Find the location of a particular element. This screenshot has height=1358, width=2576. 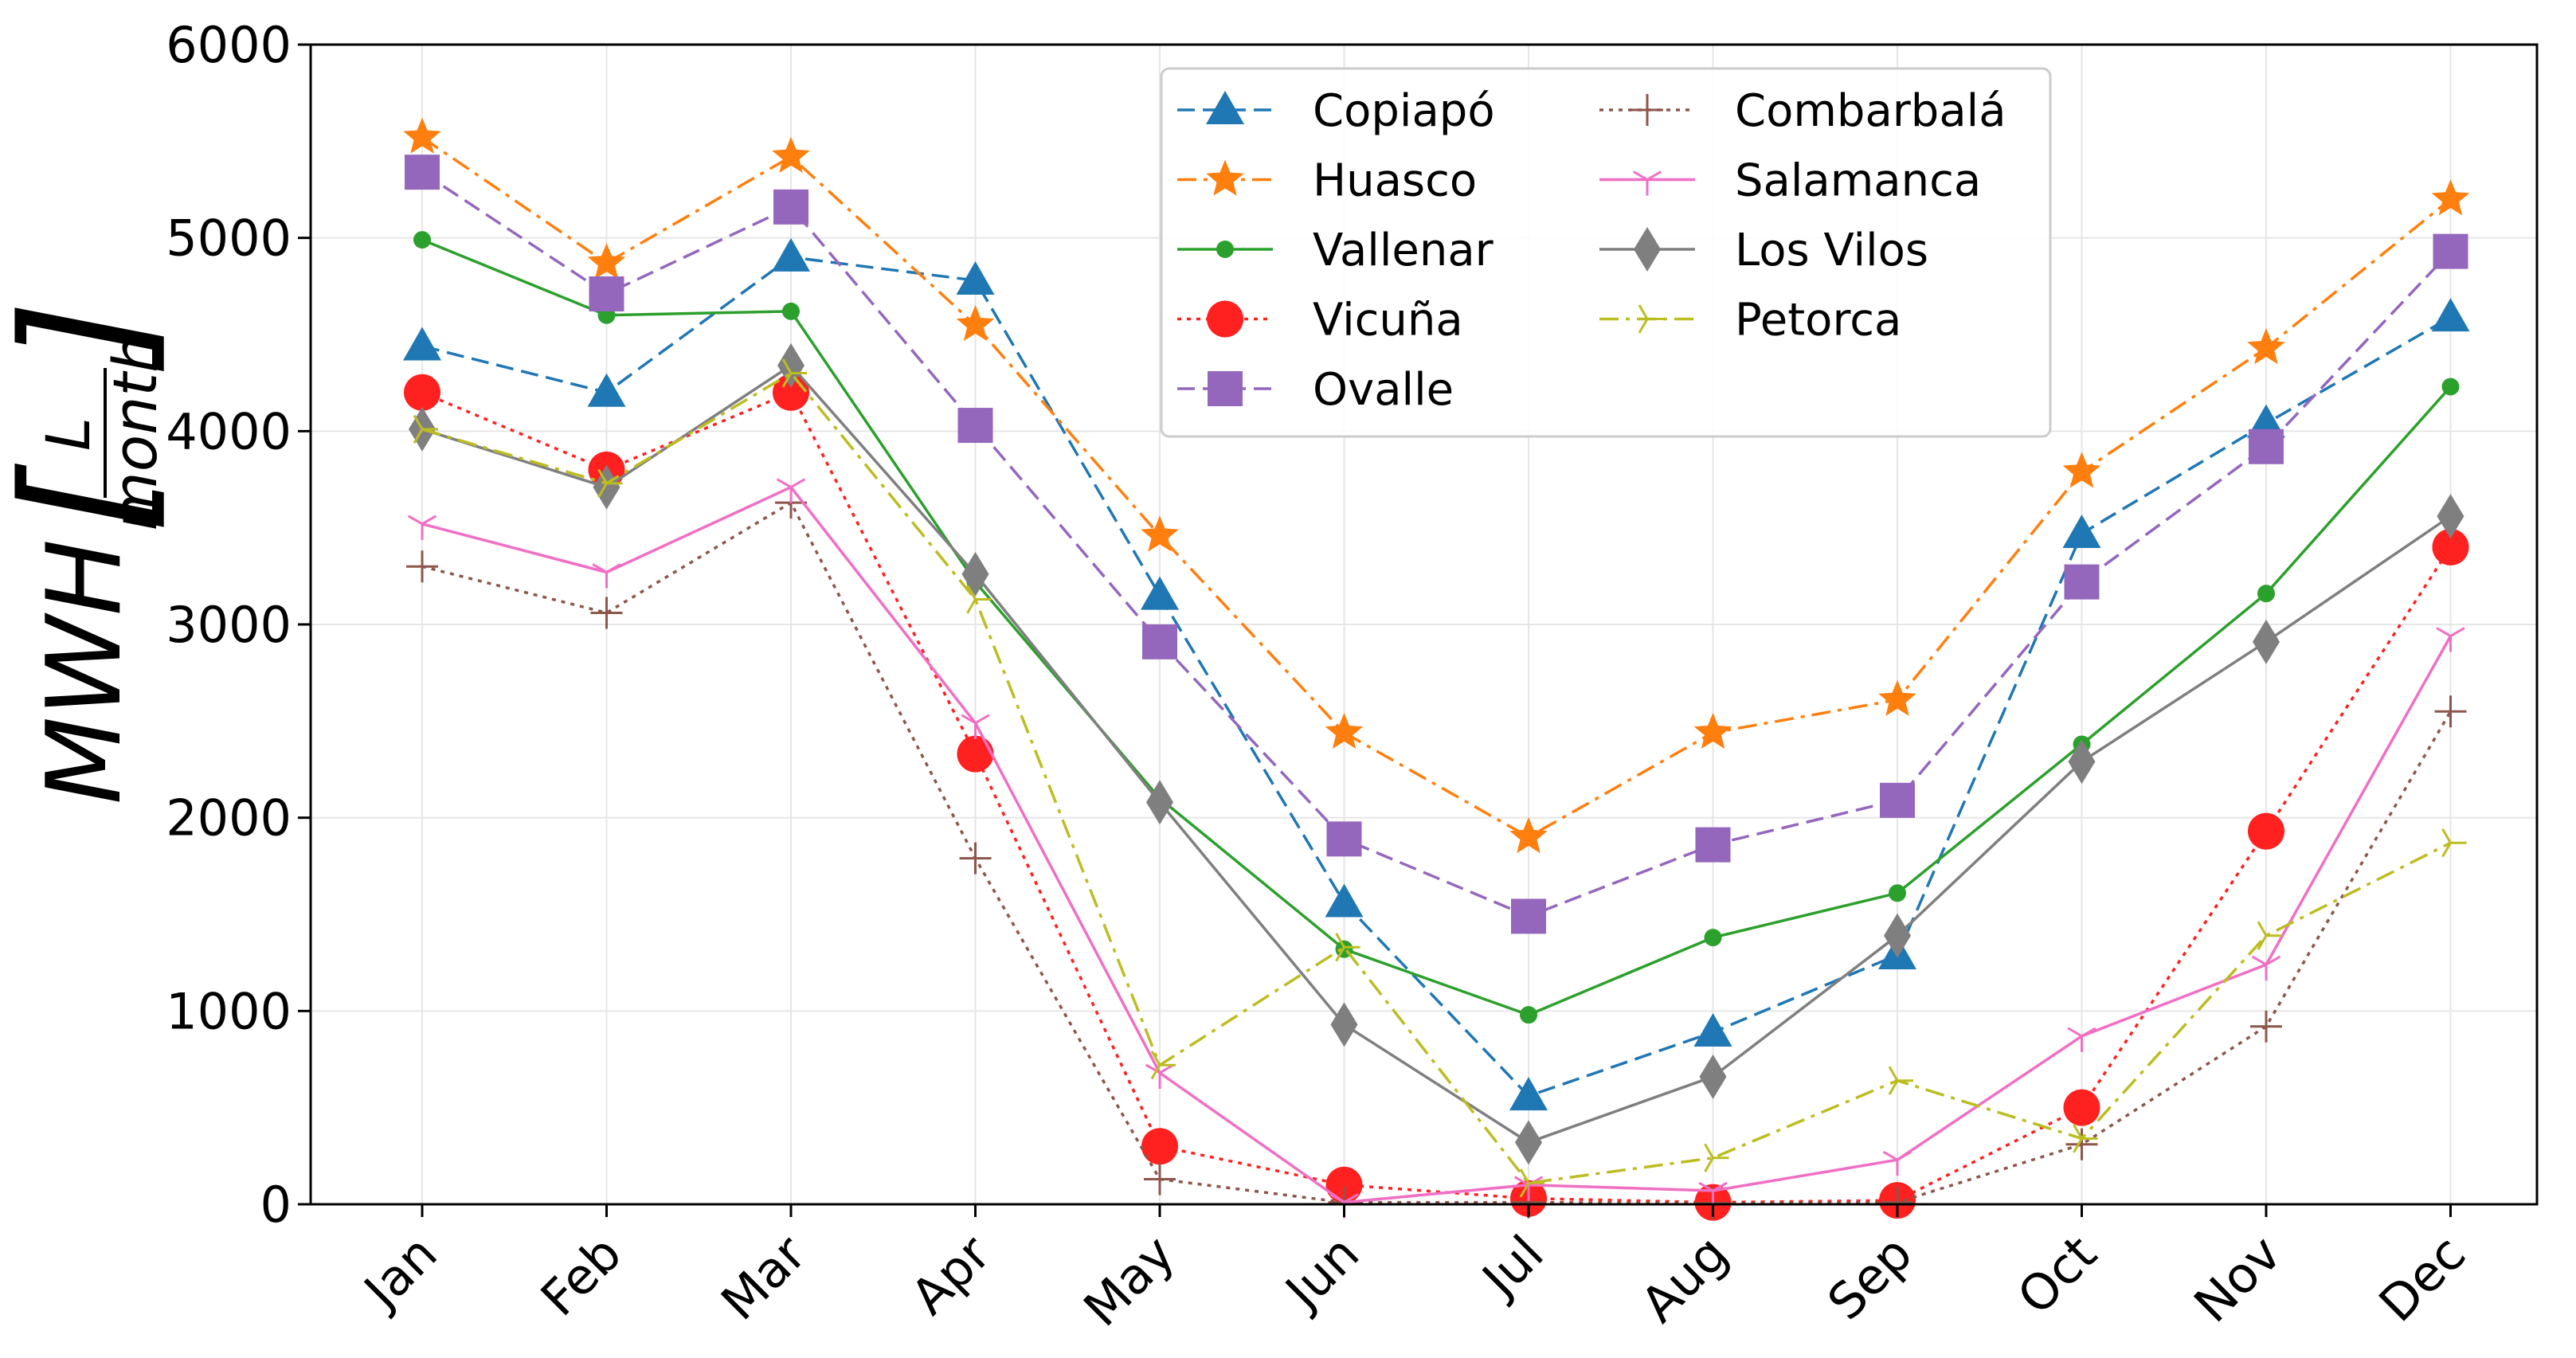

x-tick-label: Jan is located at coordinates (399, 1272).